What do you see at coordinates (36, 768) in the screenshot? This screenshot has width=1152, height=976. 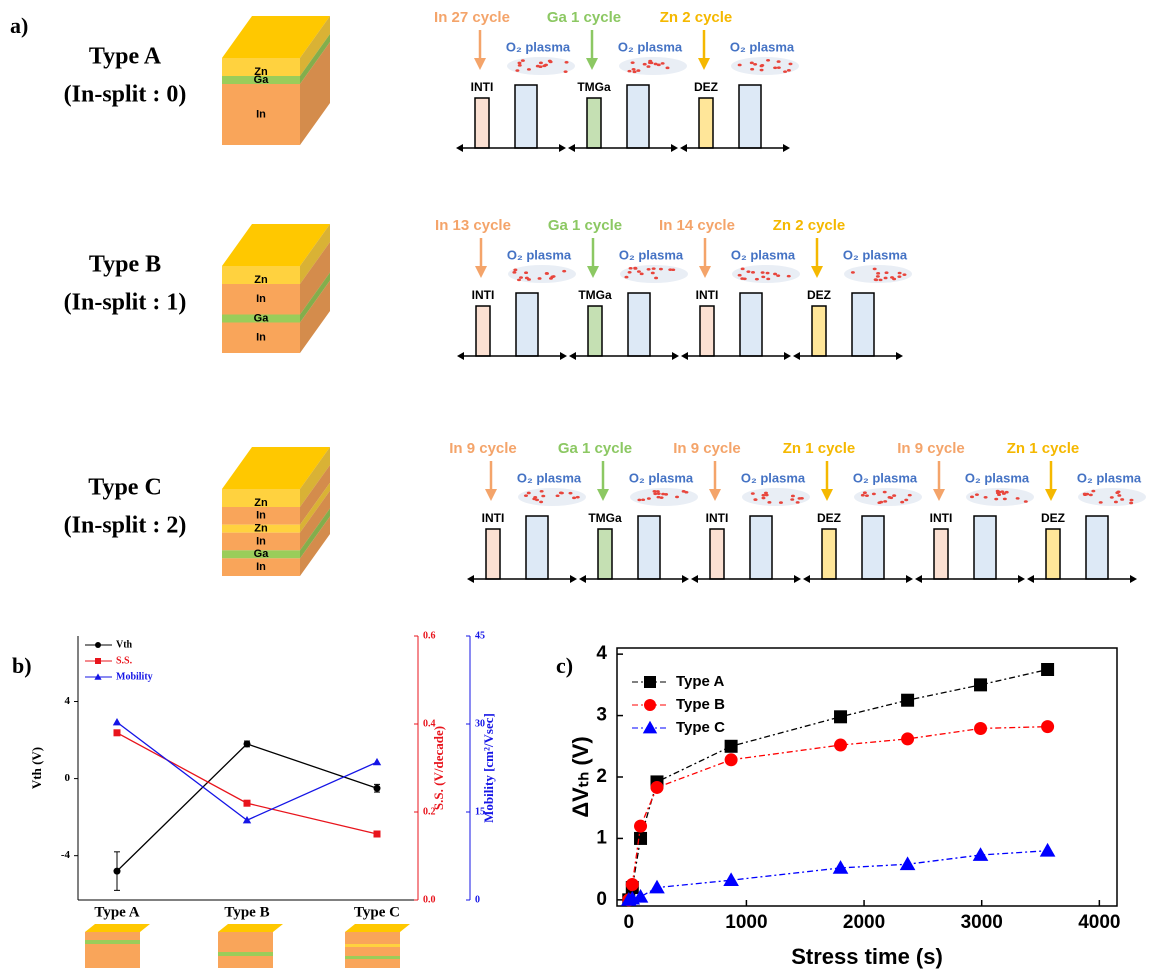 I see `y-axis-label: Vth (V)` at bounding box center [36, 768].